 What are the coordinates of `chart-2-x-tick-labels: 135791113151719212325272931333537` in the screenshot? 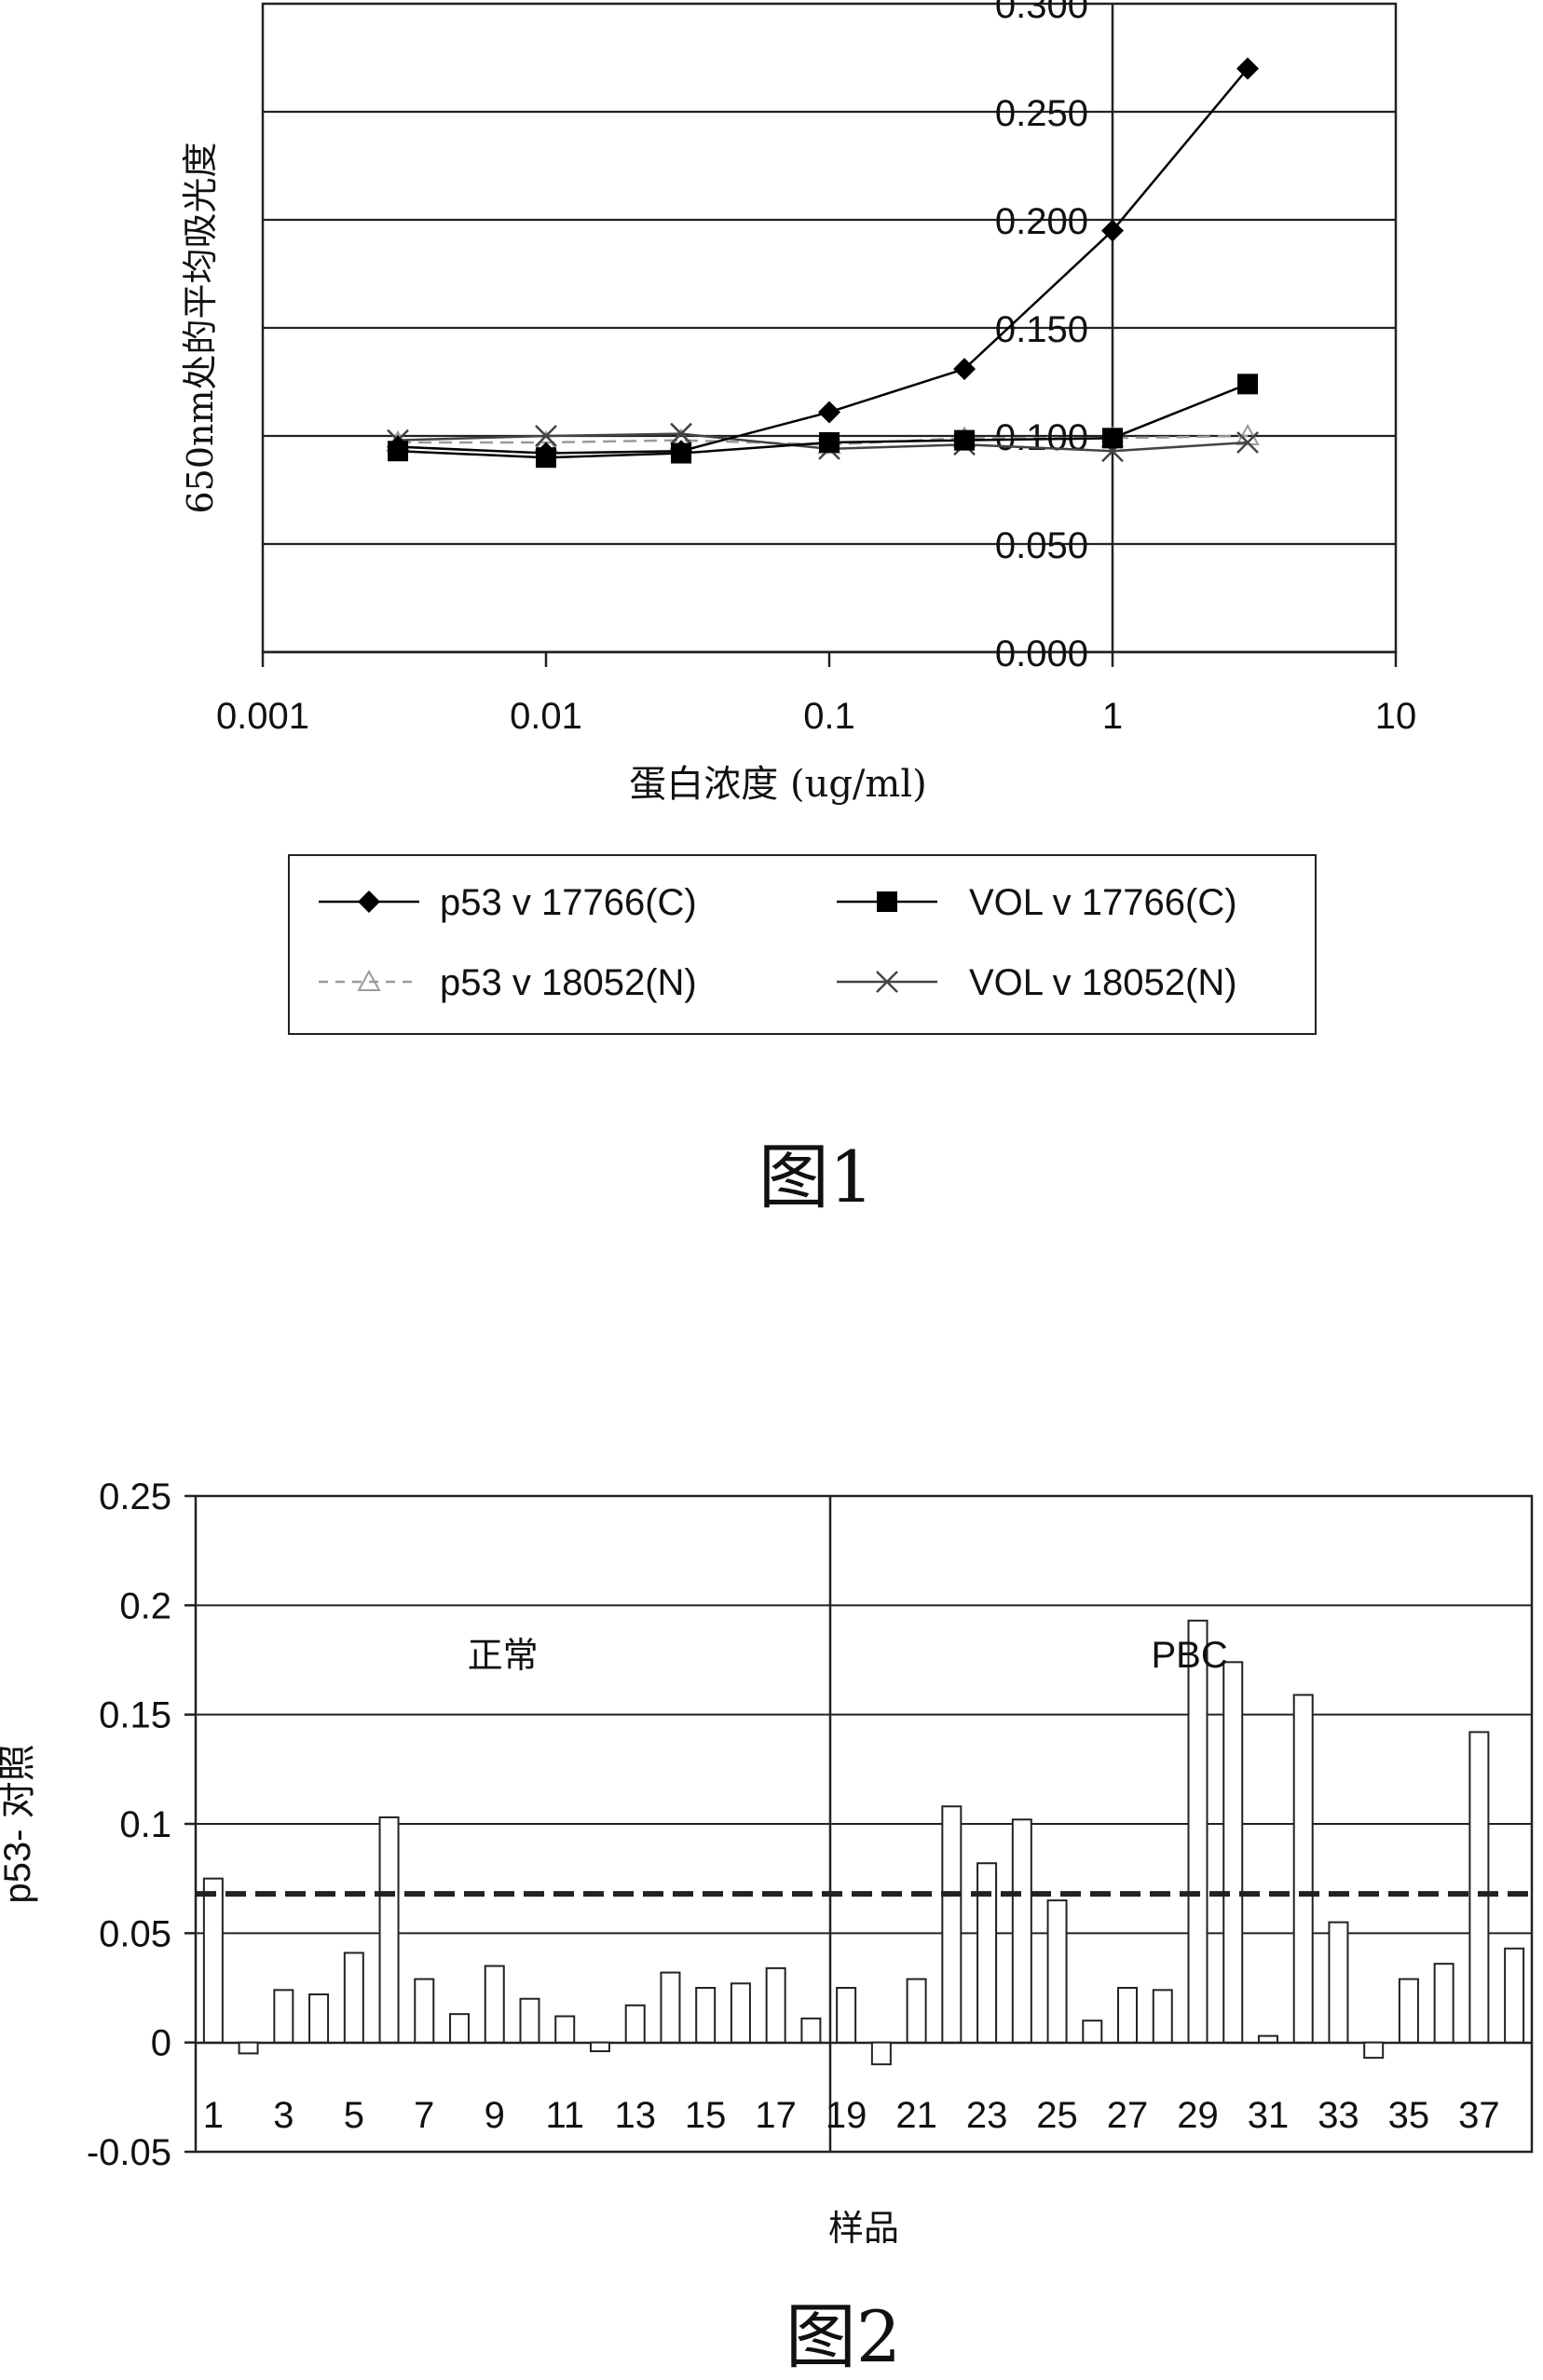 It's located at (852, 2115).